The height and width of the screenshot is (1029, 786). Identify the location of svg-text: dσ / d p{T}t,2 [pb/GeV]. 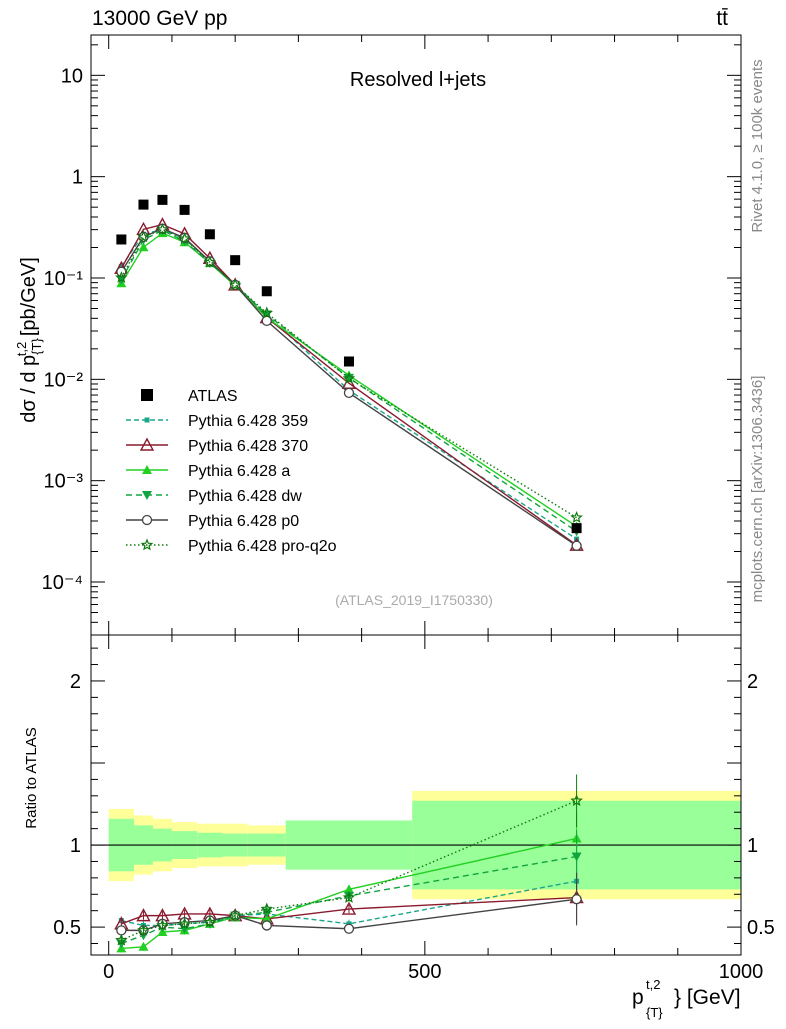
(29, 340).